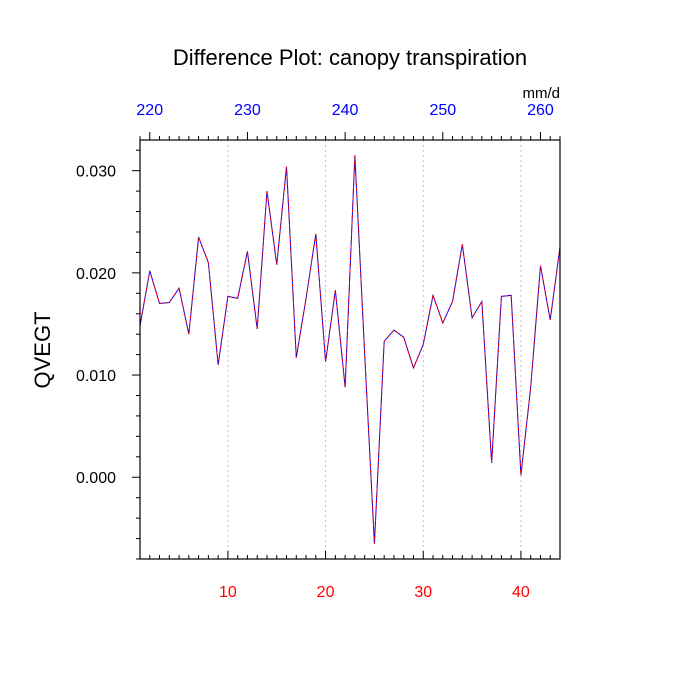  Describe the element at coordinates (149, 110) in the screenshot. I see `top-tick-label: 220` at that location.